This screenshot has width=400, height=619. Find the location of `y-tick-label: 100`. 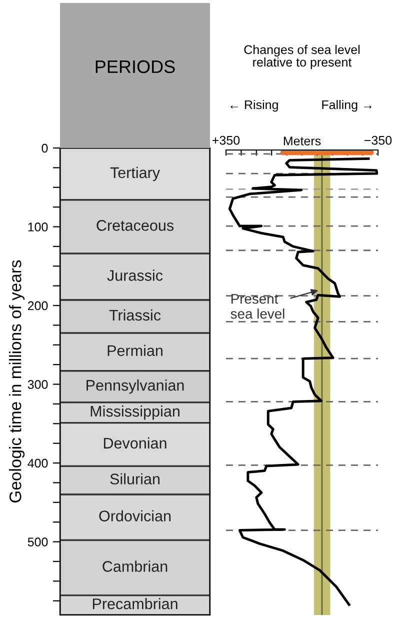

y-tick-label: 100 is located at coordinates (38, 227).